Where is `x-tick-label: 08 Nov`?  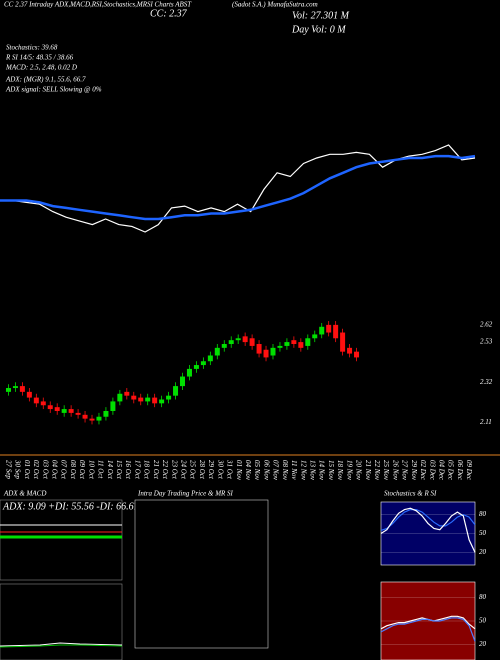
x-tick-label: 08 Nov is located at coordinates (285, 470).